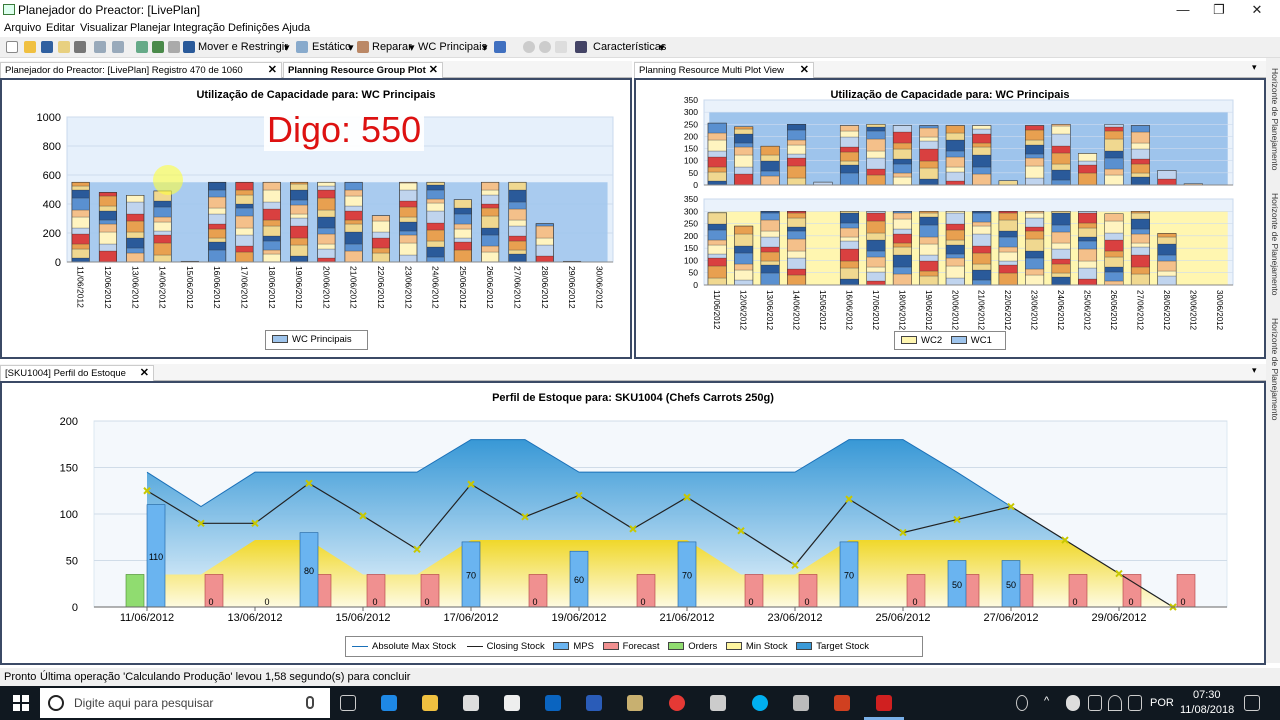 This screenshot has height=720, width=1280. Describe the element at coordinates (500, 47) in the screenshot. I see `bar-chart-icon` at that location.